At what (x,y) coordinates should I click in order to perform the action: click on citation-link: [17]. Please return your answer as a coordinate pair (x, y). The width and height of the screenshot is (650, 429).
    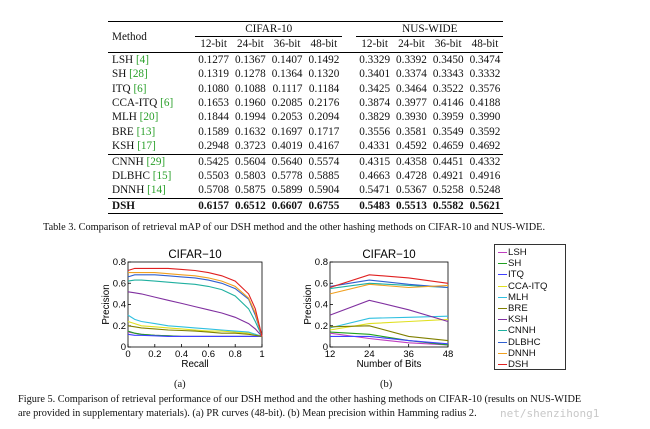
    Looking at the image, I should click on (146, 146).